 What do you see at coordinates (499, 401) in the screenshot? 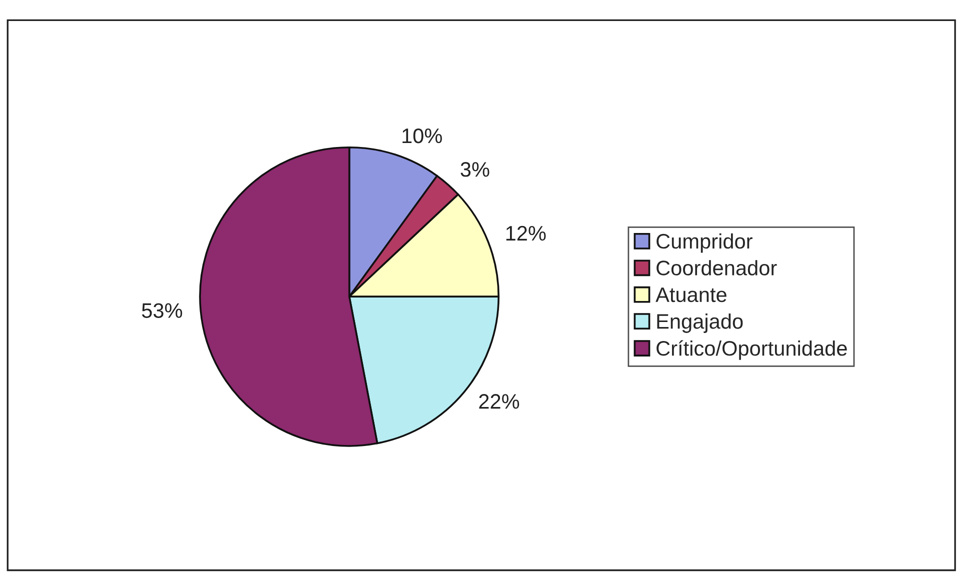
I see `data-label: 22%` at bounding box center [499, 401].